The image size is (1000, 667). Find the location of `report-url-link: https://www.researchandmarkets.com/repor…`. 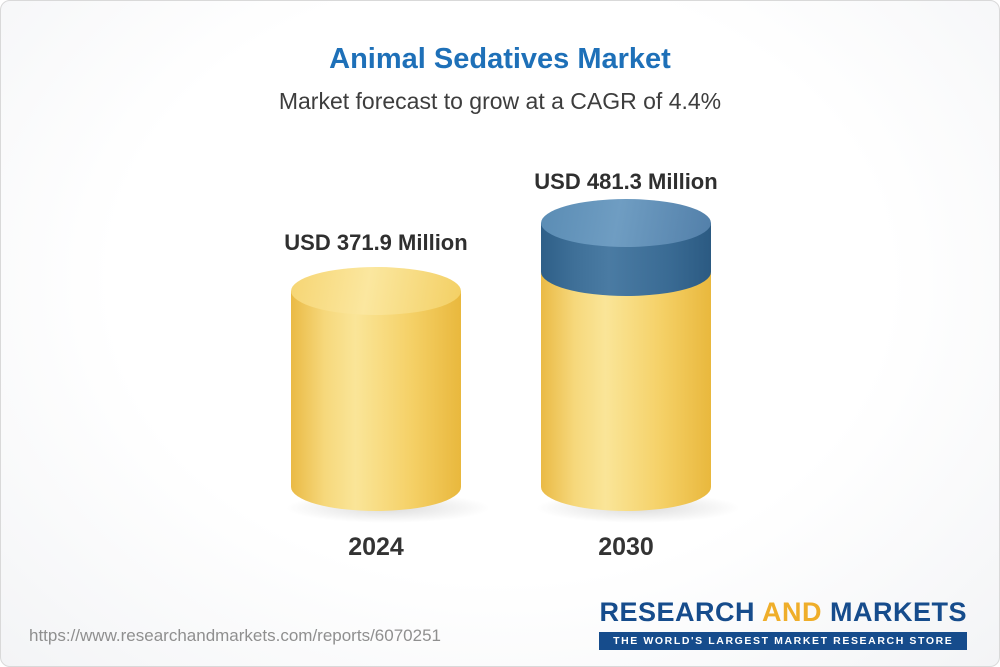

report-url-link: https://www.researchandmarkets.com/repor… is located at coordinates (235, 635).